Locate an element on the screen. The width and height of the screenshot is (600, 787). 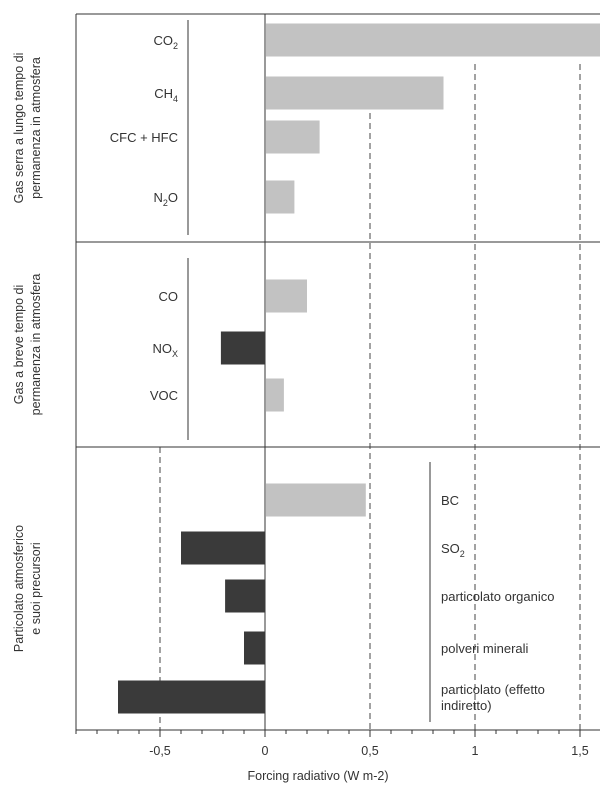
x-tick-label: -0,5 is located at coordinates (160, 751).